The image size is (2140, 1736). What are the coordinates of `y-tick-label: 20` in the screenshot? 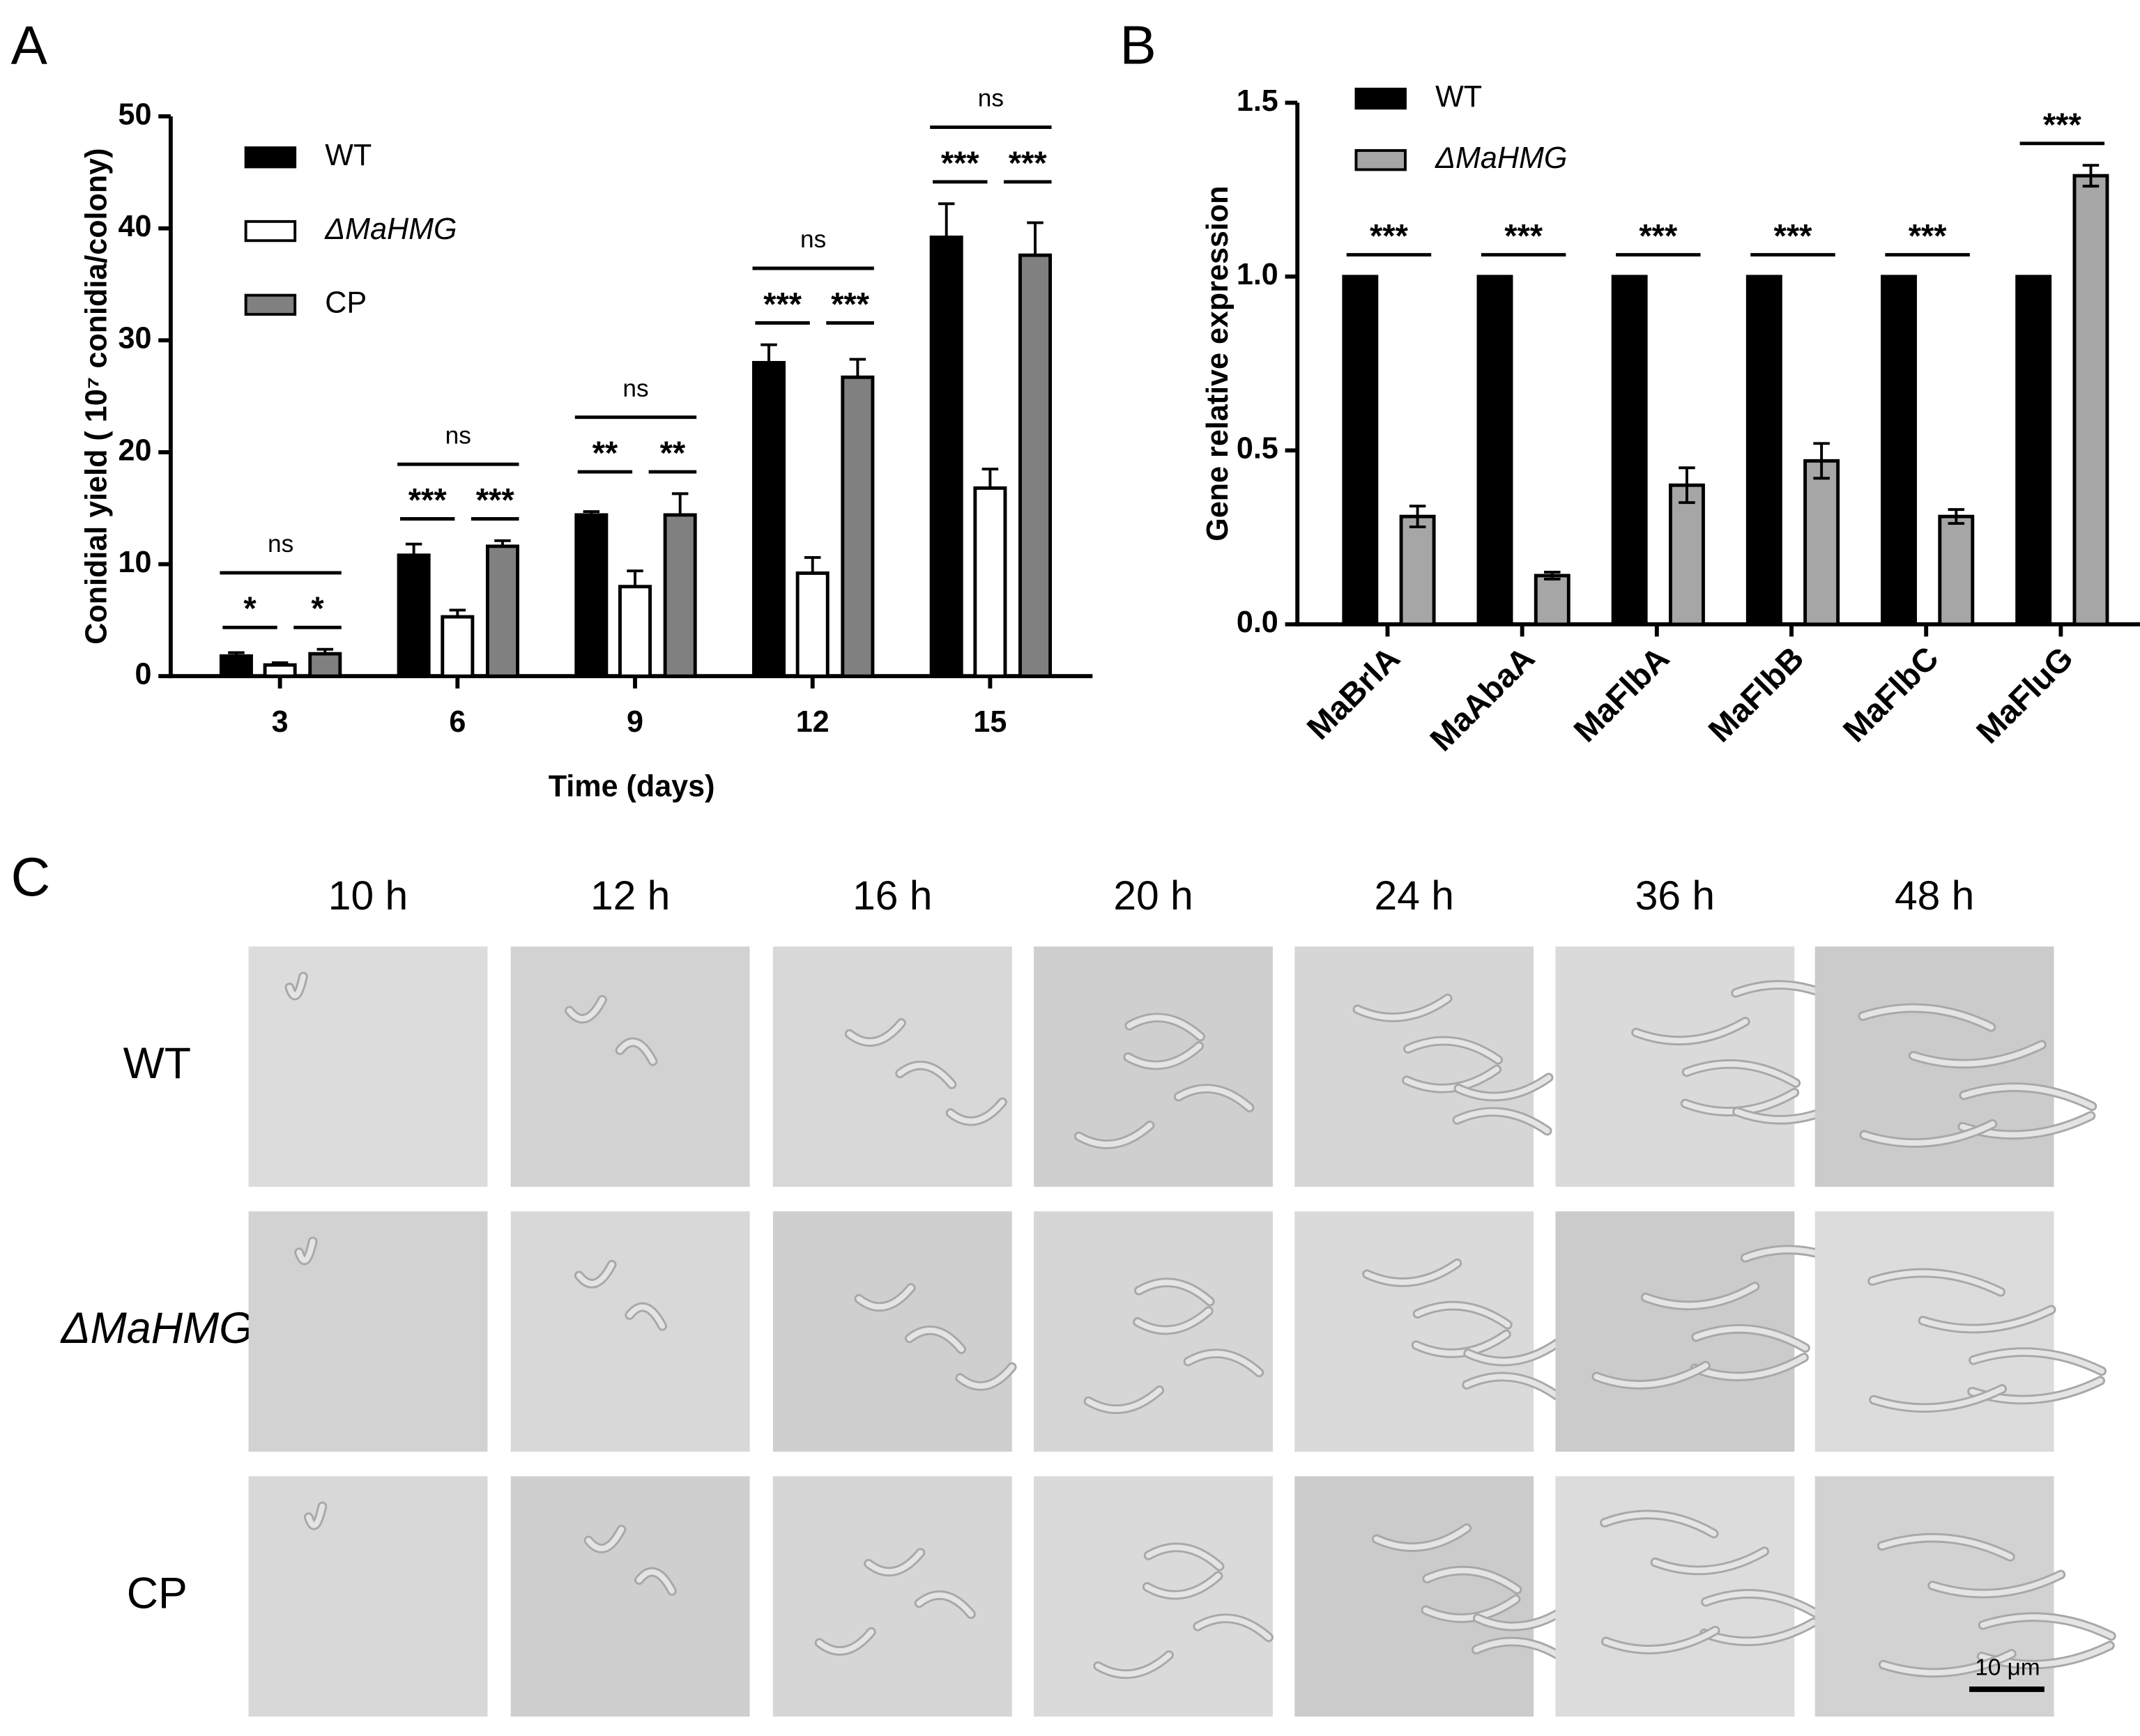 It's located at (135, 450).